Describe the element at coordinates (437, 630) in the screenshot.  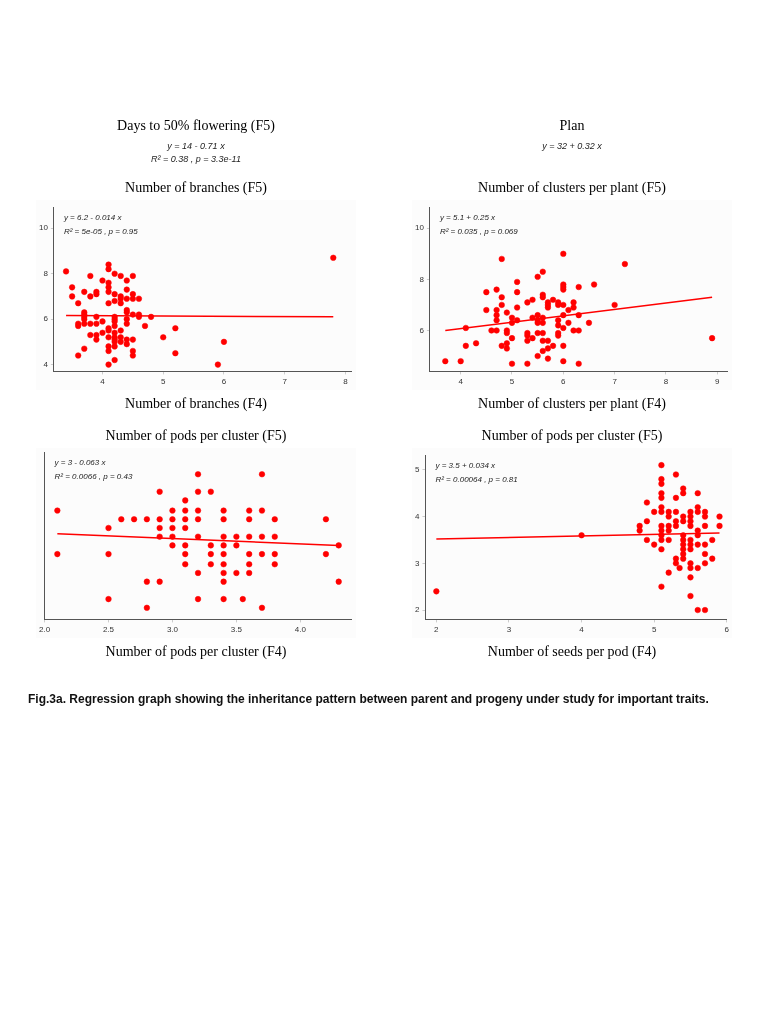
I see `x-tick-label: 2` at that location.